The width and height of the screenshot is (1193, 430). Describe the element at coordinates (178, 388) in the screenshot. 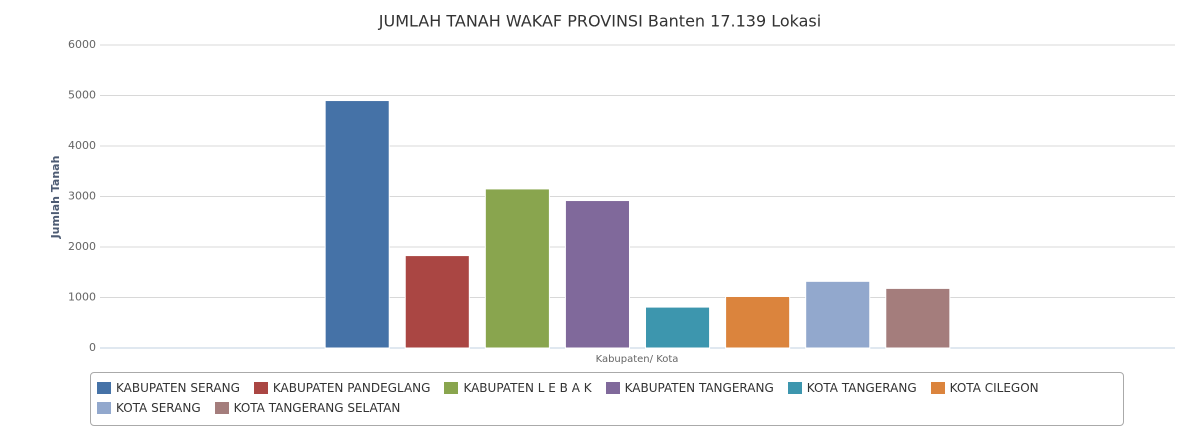

I see `legend-label: KABUPATEN SERANG` at that location.